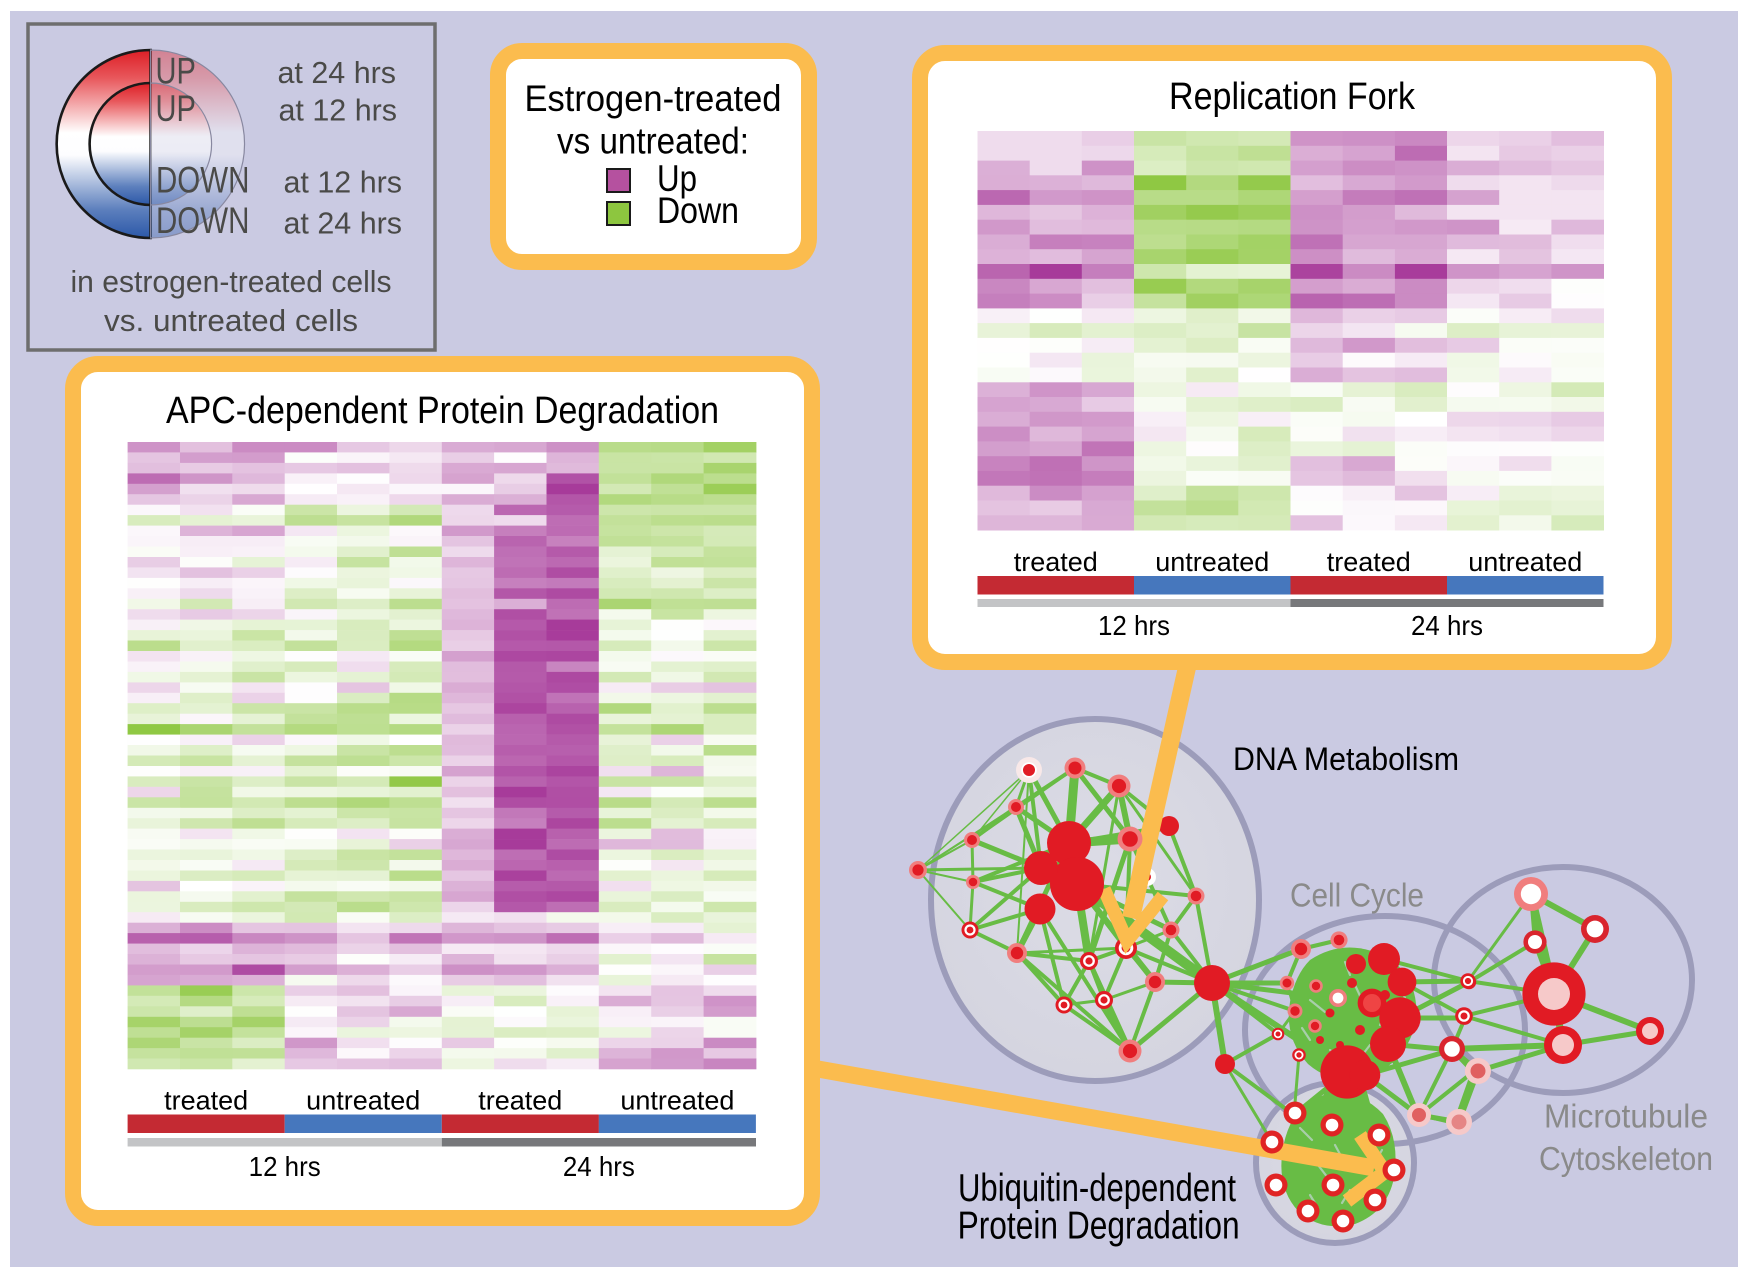 This screenshot has width=1750, height=1284. What do you see at coordinates (698, 210) in the screenshot?
I see `svg-text: Down` at bounding box center [698, 210].